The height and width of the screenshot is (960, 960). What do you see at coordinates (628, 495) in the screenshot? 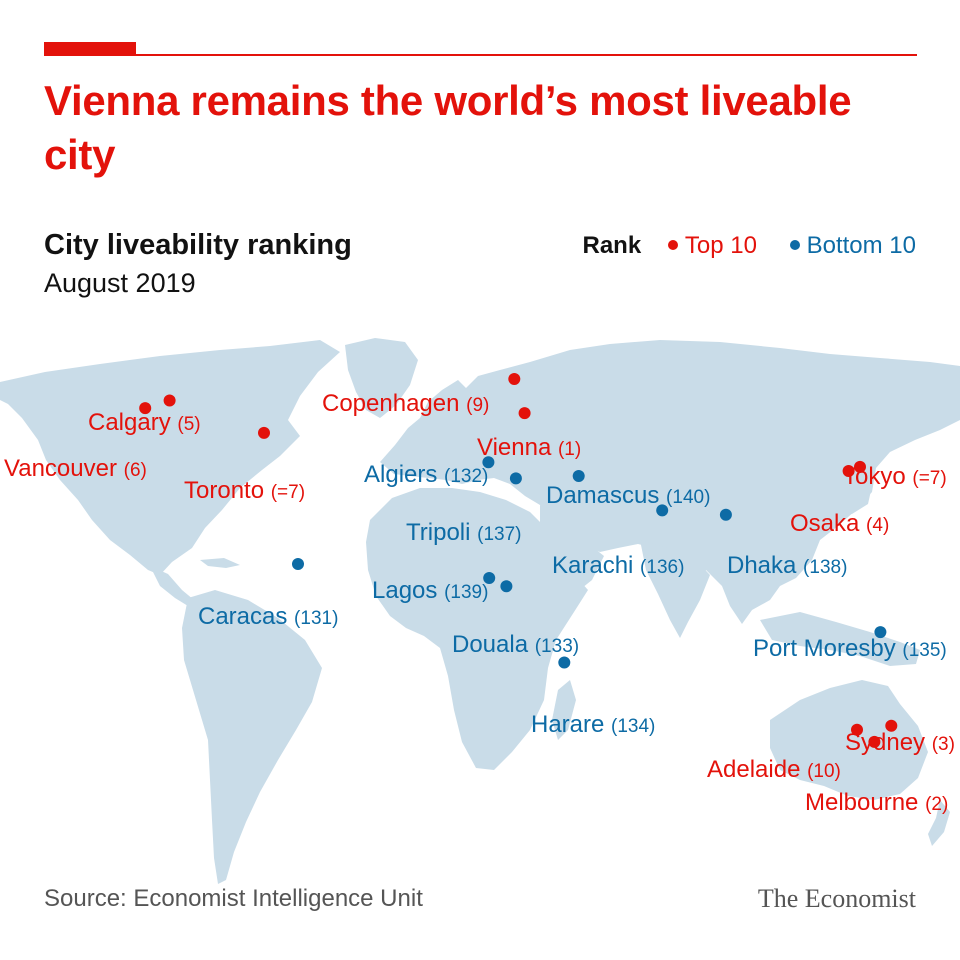
I see `city-label-damascus: Damascus (140)` at bounding box center [628, 495].